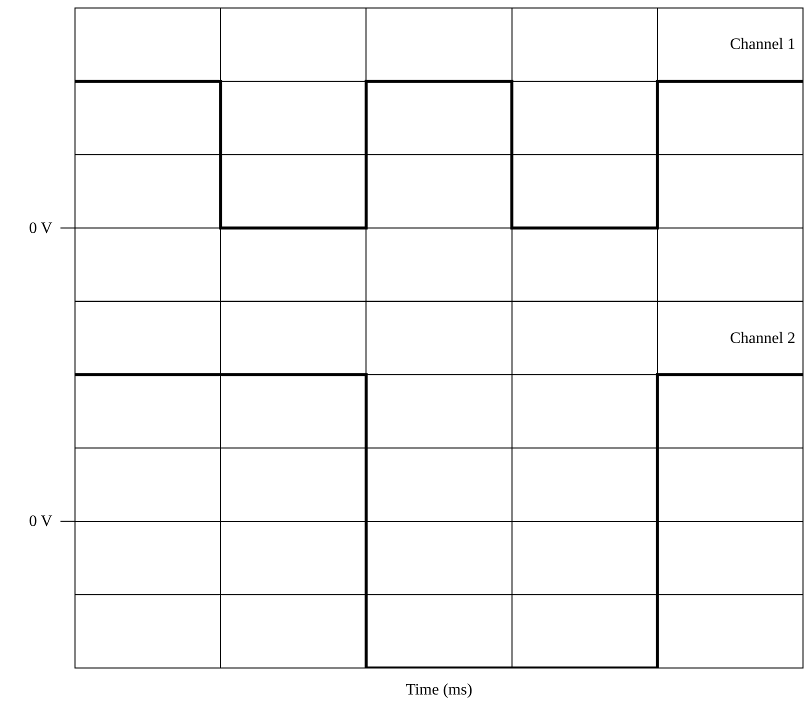 Image resolution: width=808 pixels, height=708 pixels. I want to click on series-label: Channel 1, so click(763, 44).